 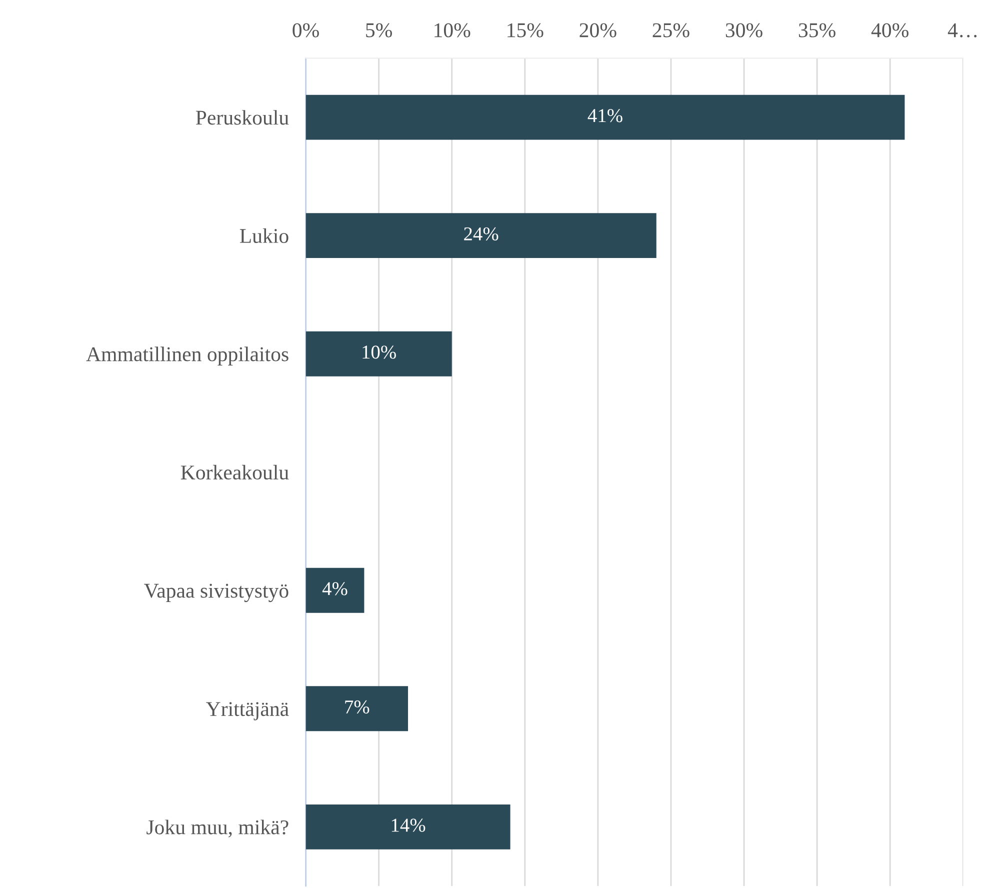 I want to click on y-tick-label: Vapaa sivistystyö, so click(x=216, y=593).